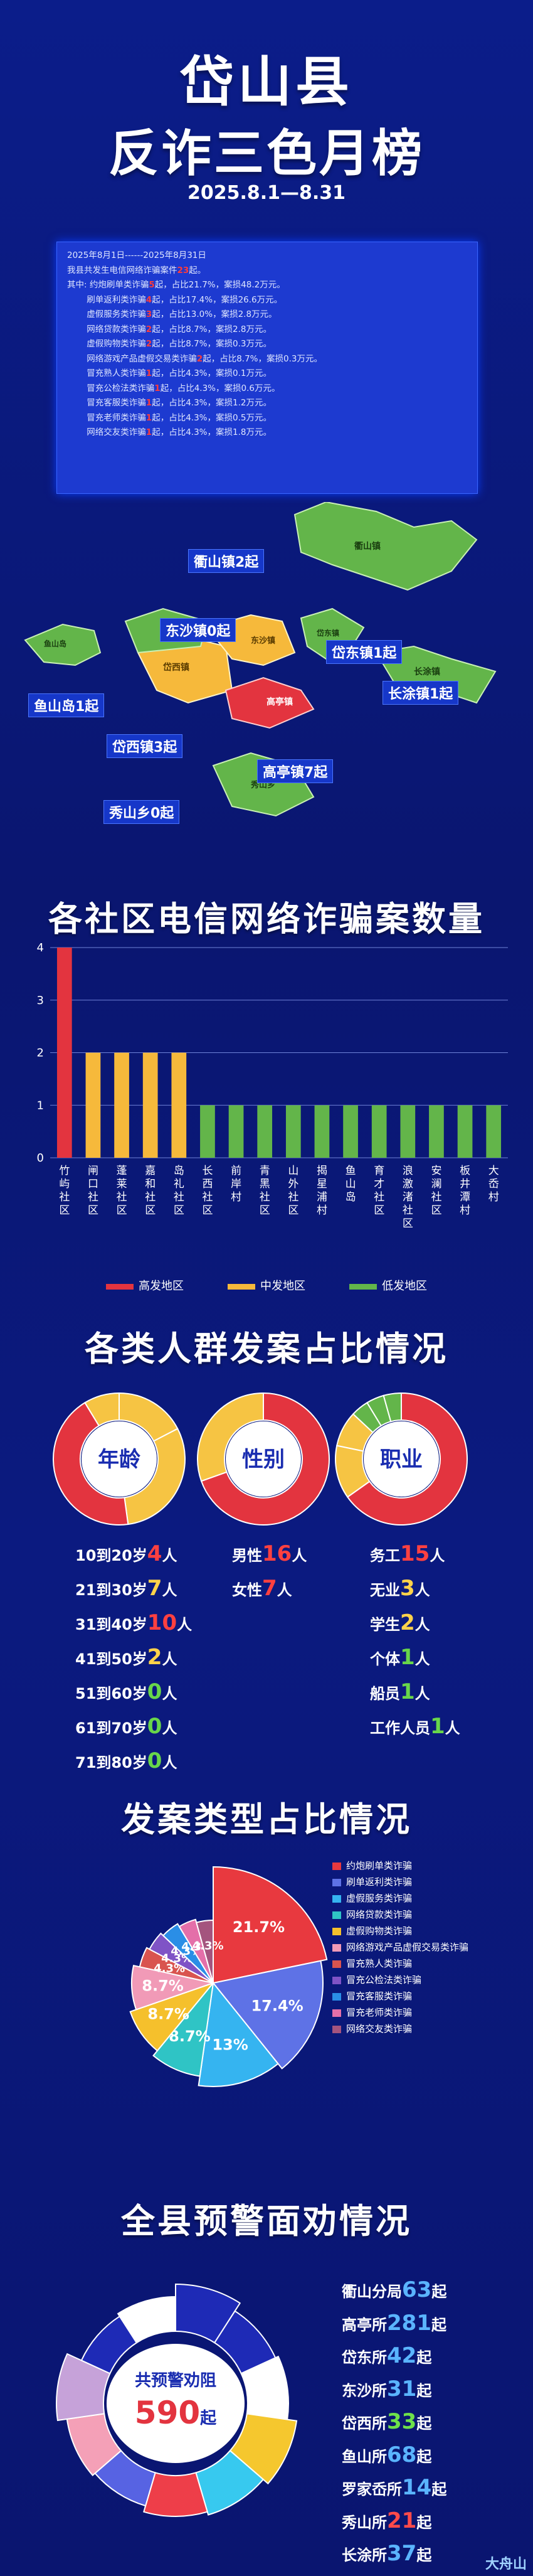 The height and width of the screenshot is (2576, 533). What do you see at coordinates (269, 702) in the screenshot?
I see `gaoting-area` at bounding box center [269, 702].